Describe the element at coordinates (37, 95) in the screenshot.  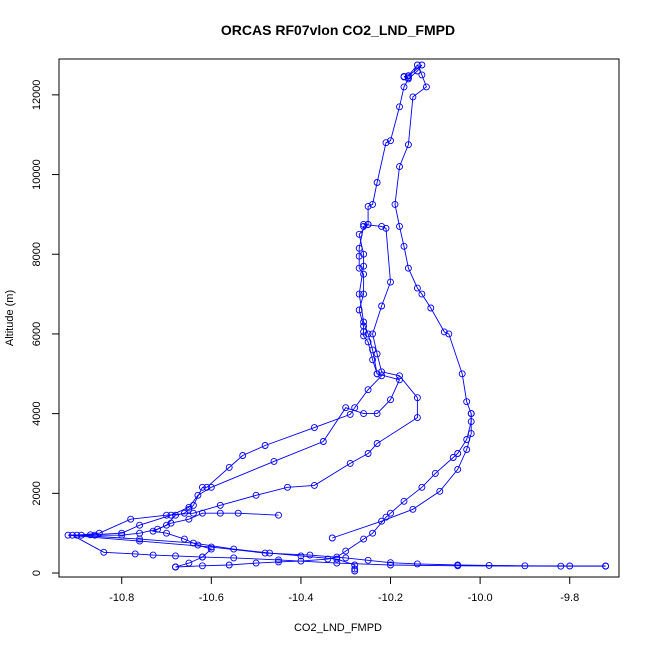
I see `y-tick-label: 12000` at that location.